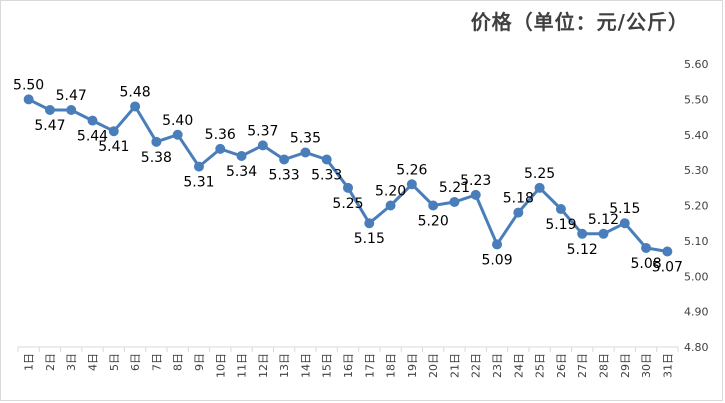  Describe the element at coordinates (412, 365) in the screenshot. I see `x-tick-label: 19日` at that location.